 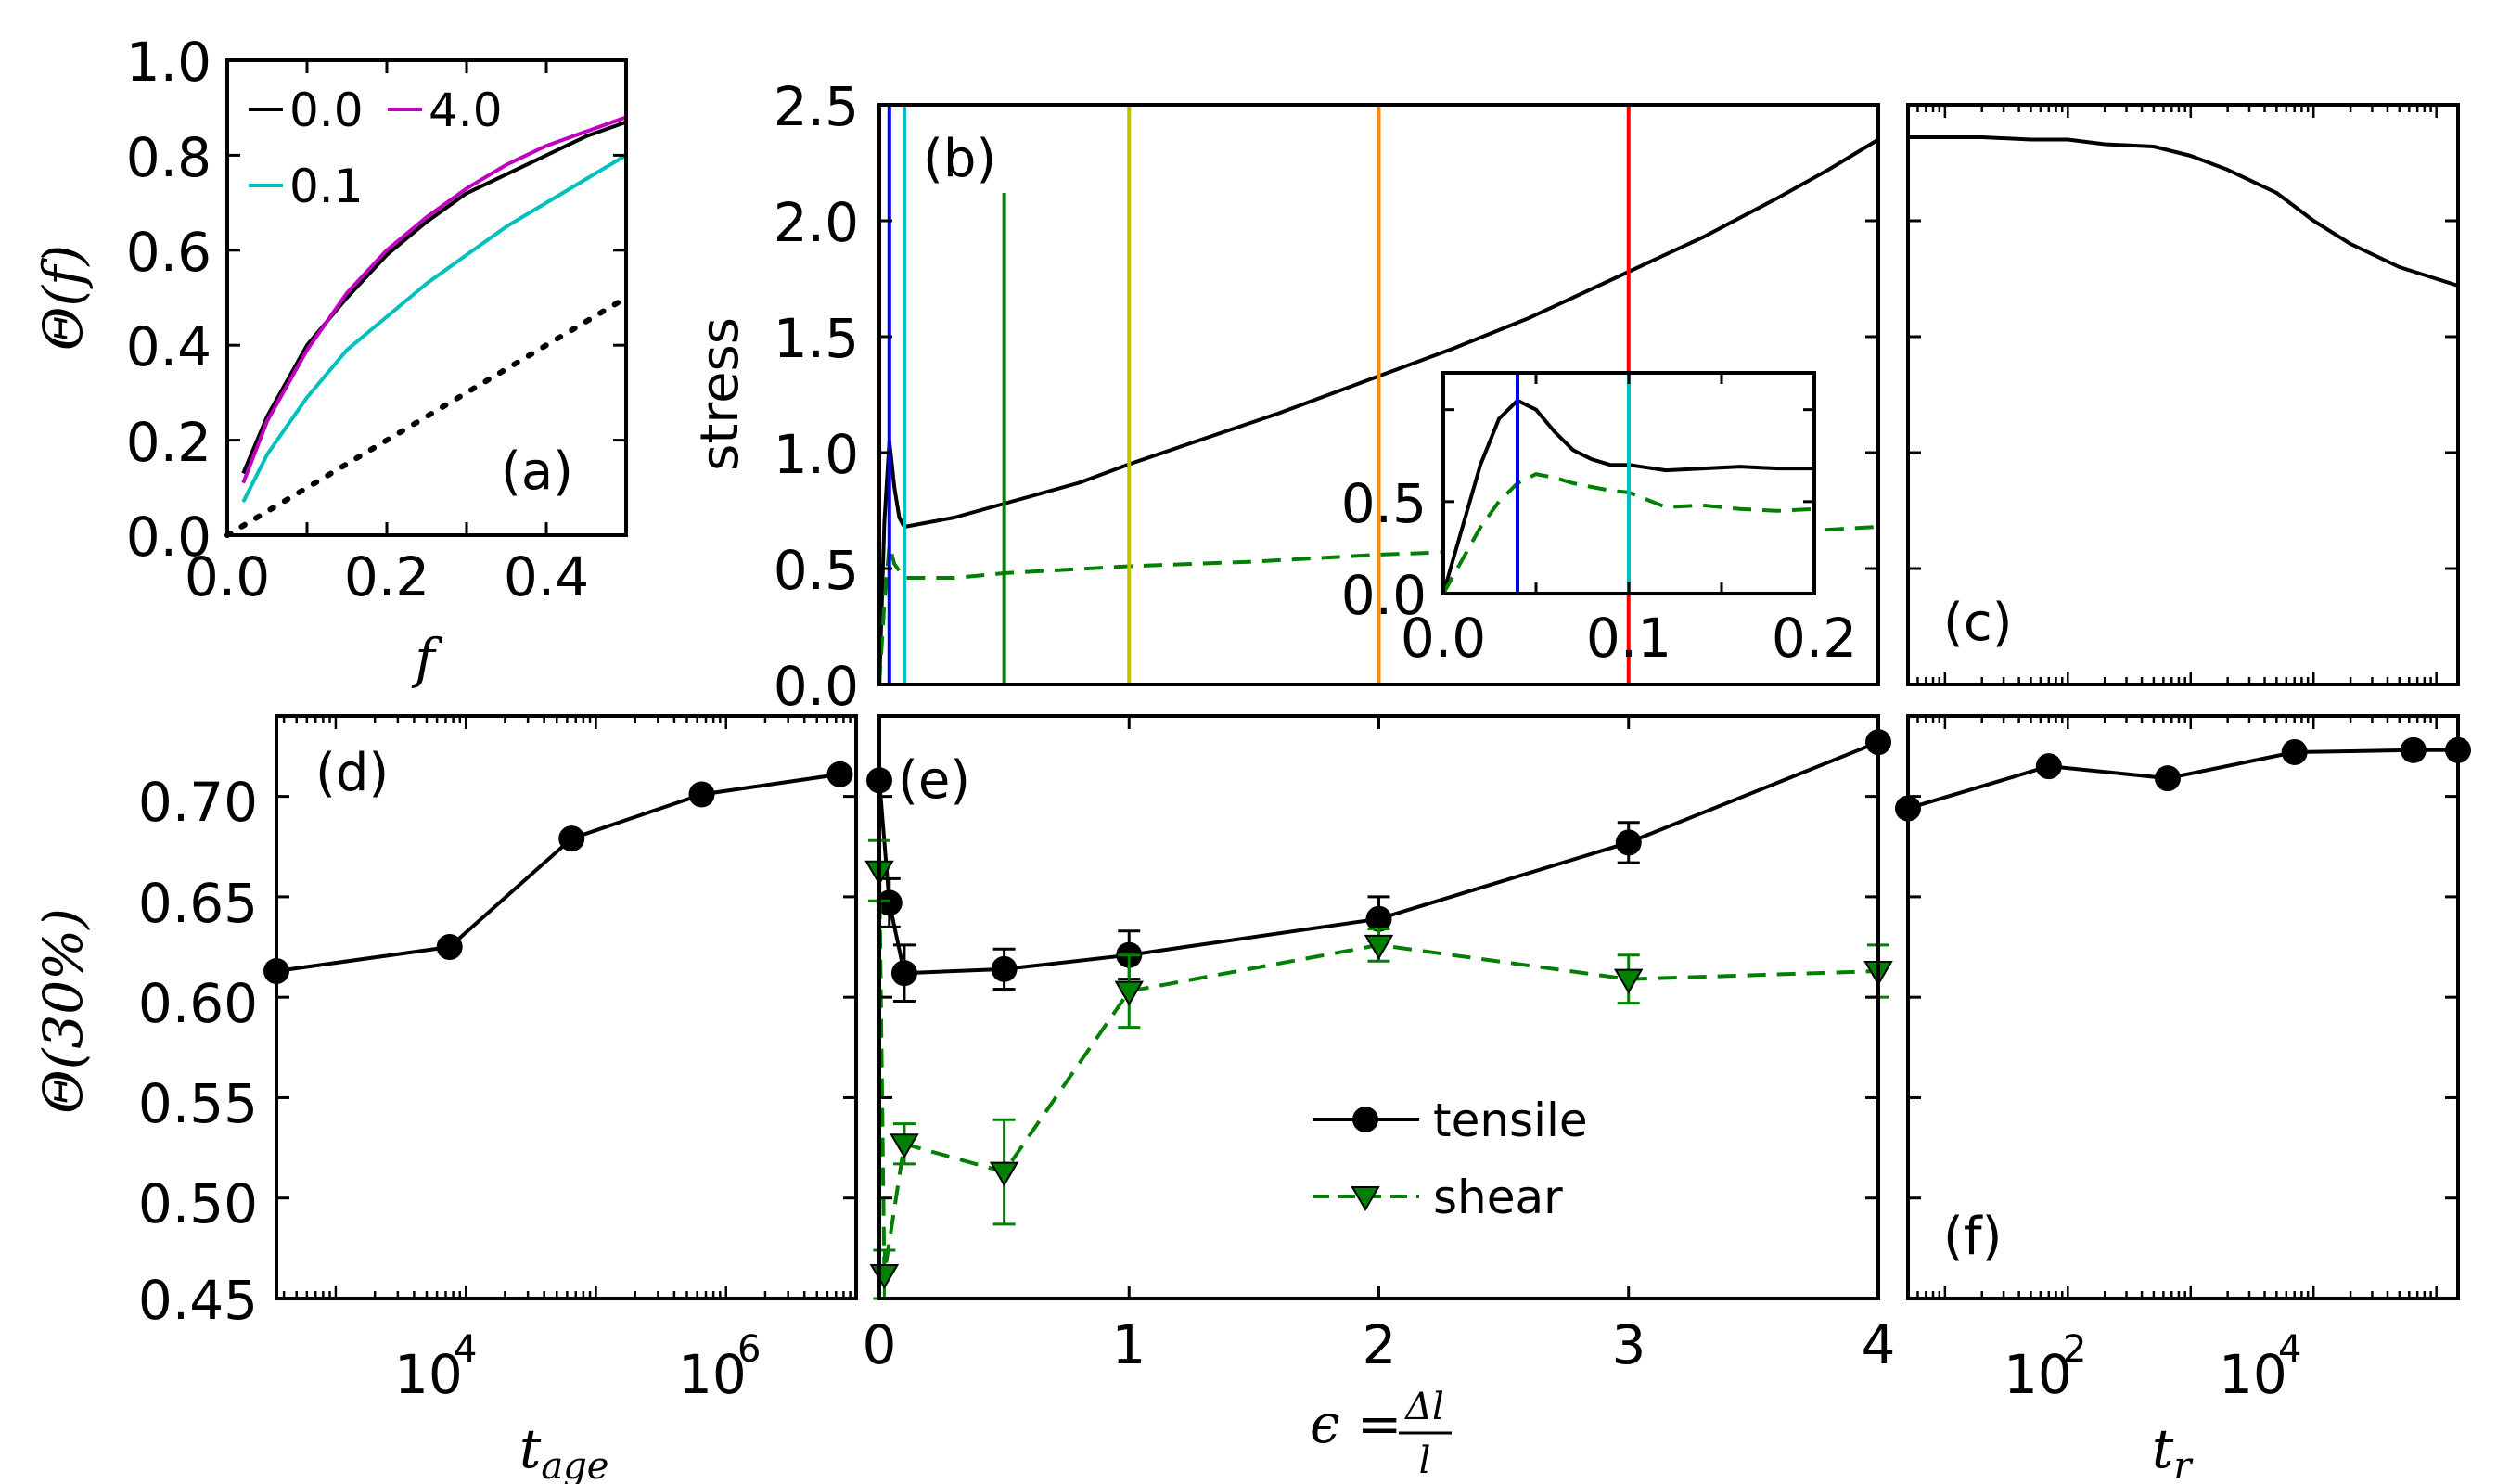 I want to click on inset-xtick: 0.1, so click(x=1628, y=638).